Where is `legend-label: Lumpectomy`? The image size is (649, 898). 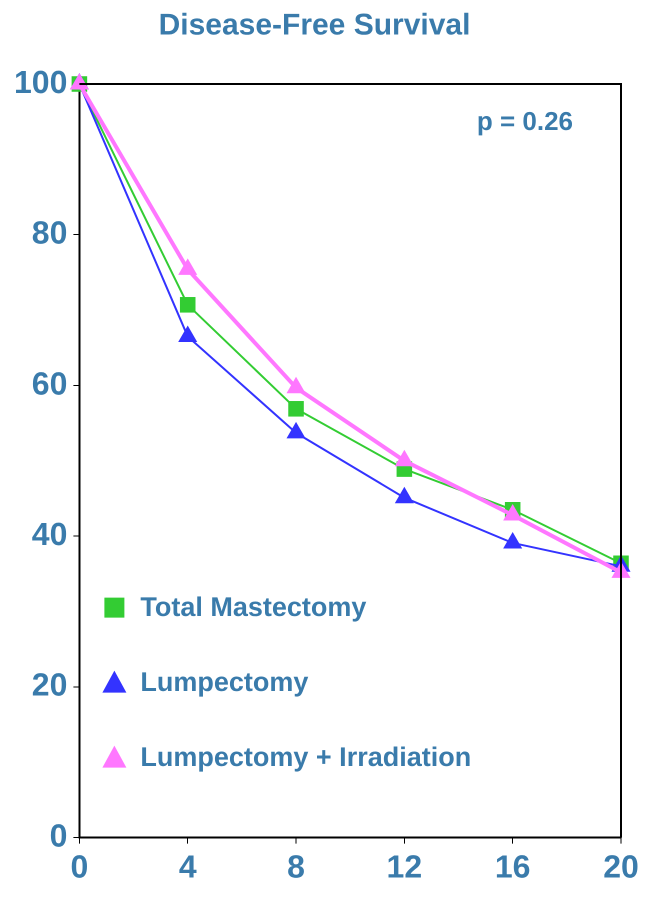
legend-label: Lumpectomy is located at coordinates (224, 682).